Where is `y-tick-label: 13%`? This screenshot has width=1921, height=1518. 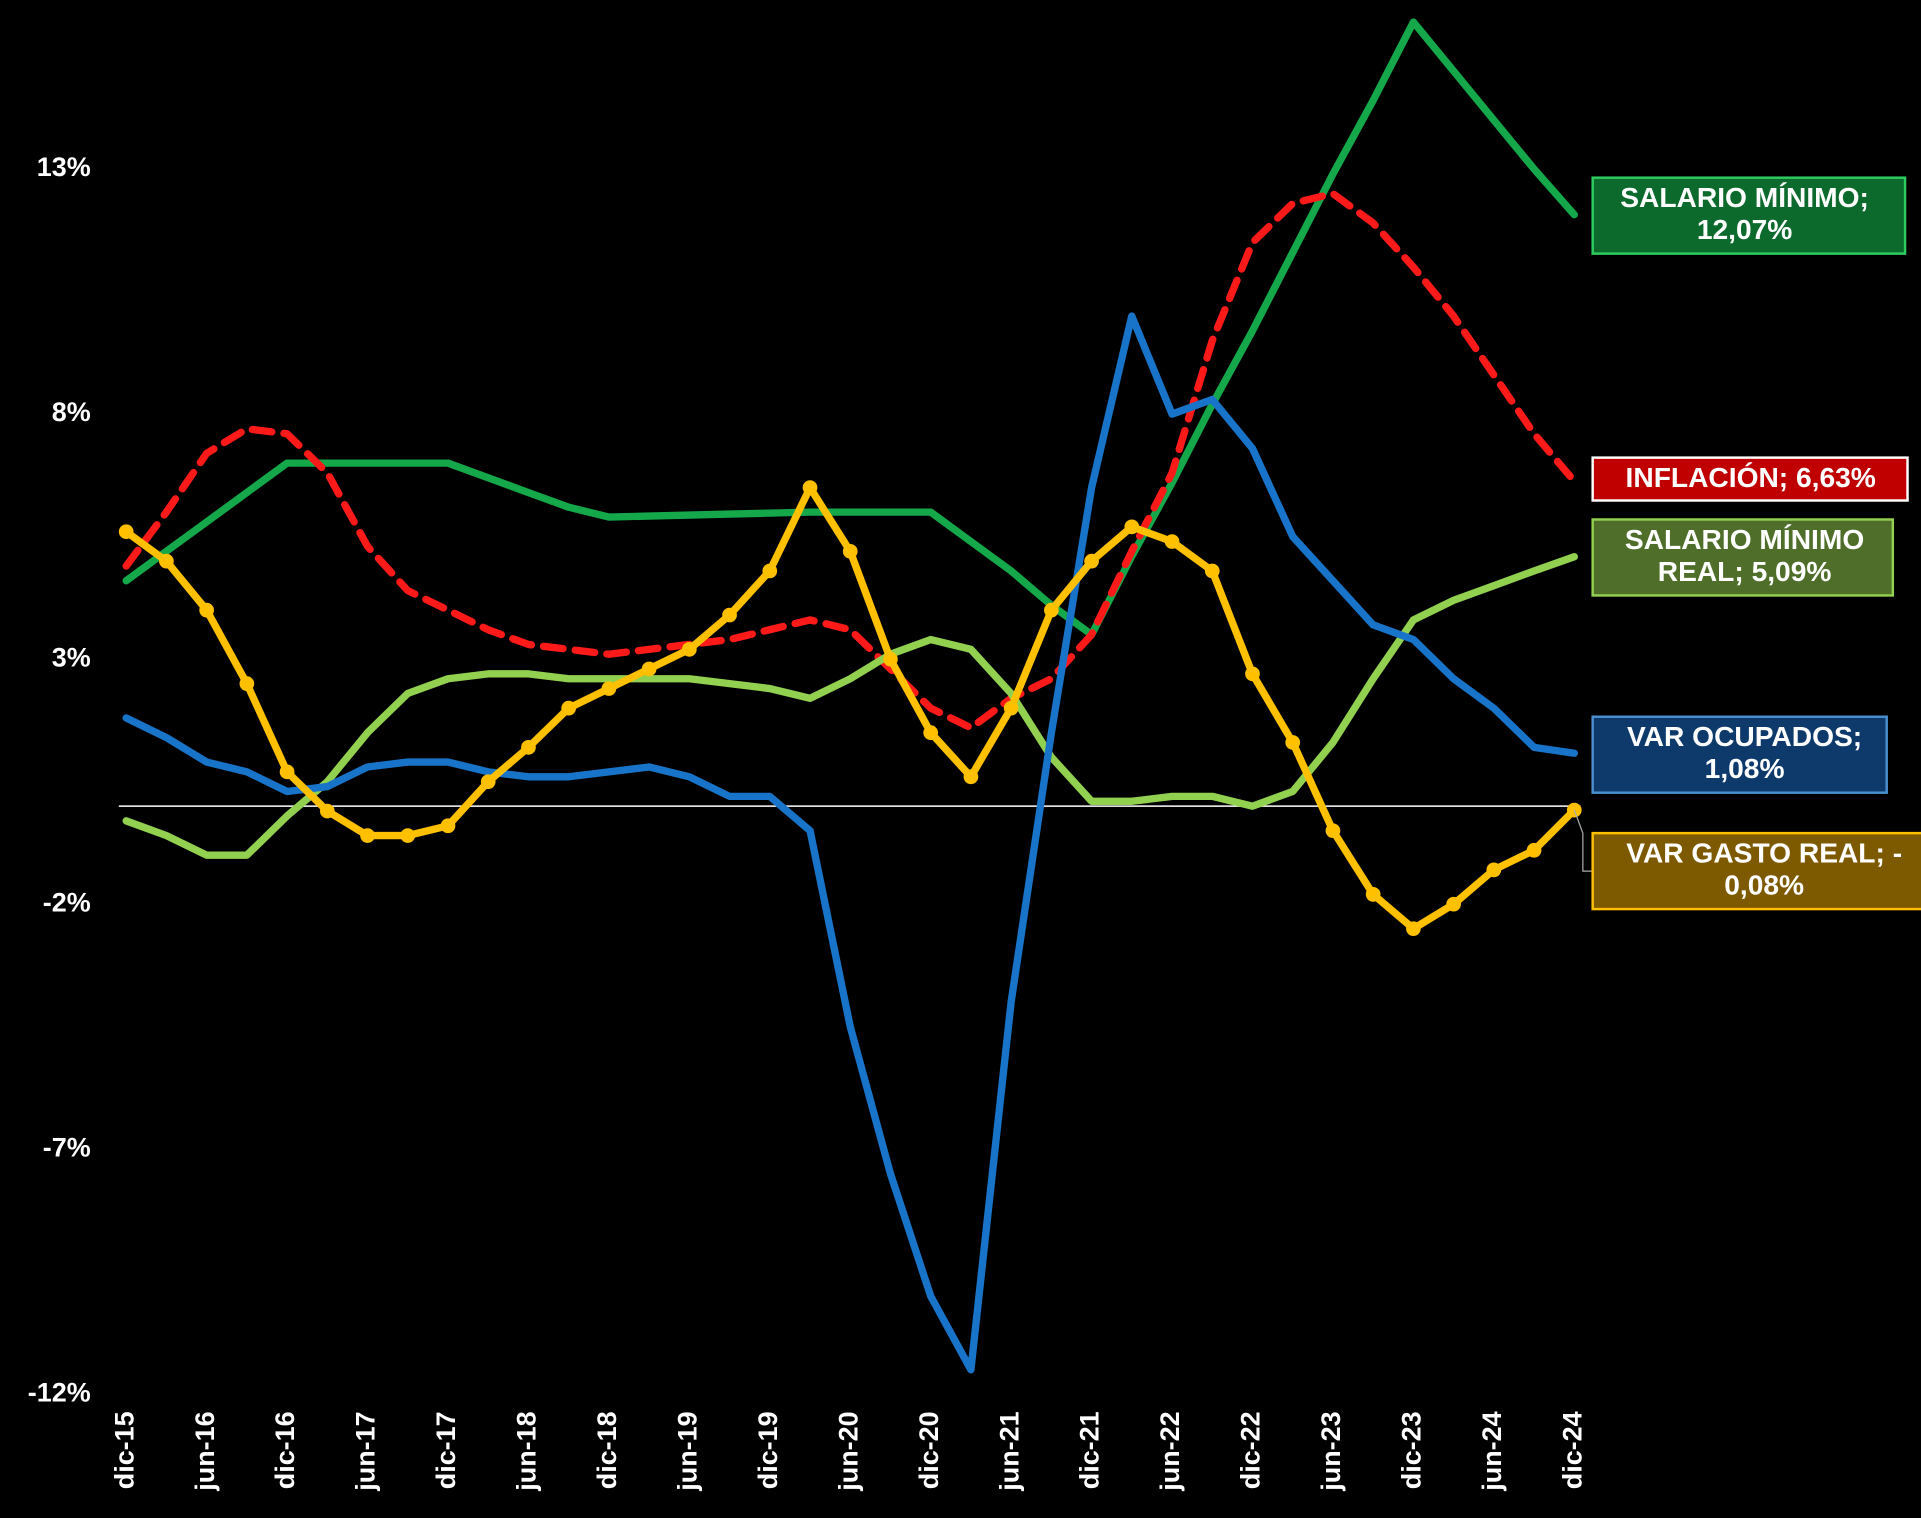
y-tick-label: 13% is located at coordinates (64, 167).